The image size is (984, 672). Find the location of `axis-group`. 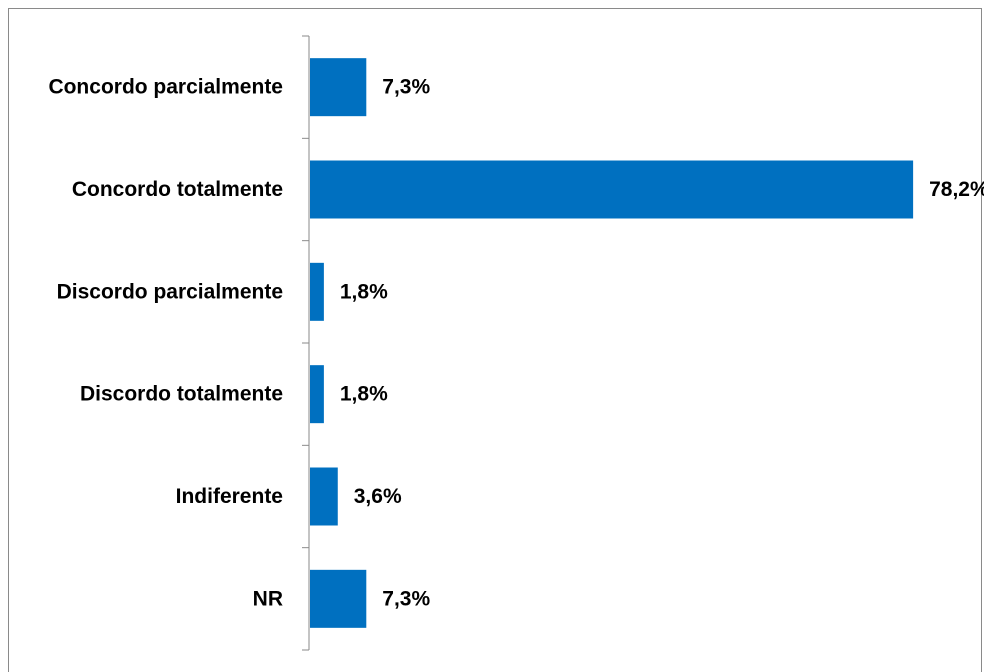

axis-group is located at coordinates (306, 343).